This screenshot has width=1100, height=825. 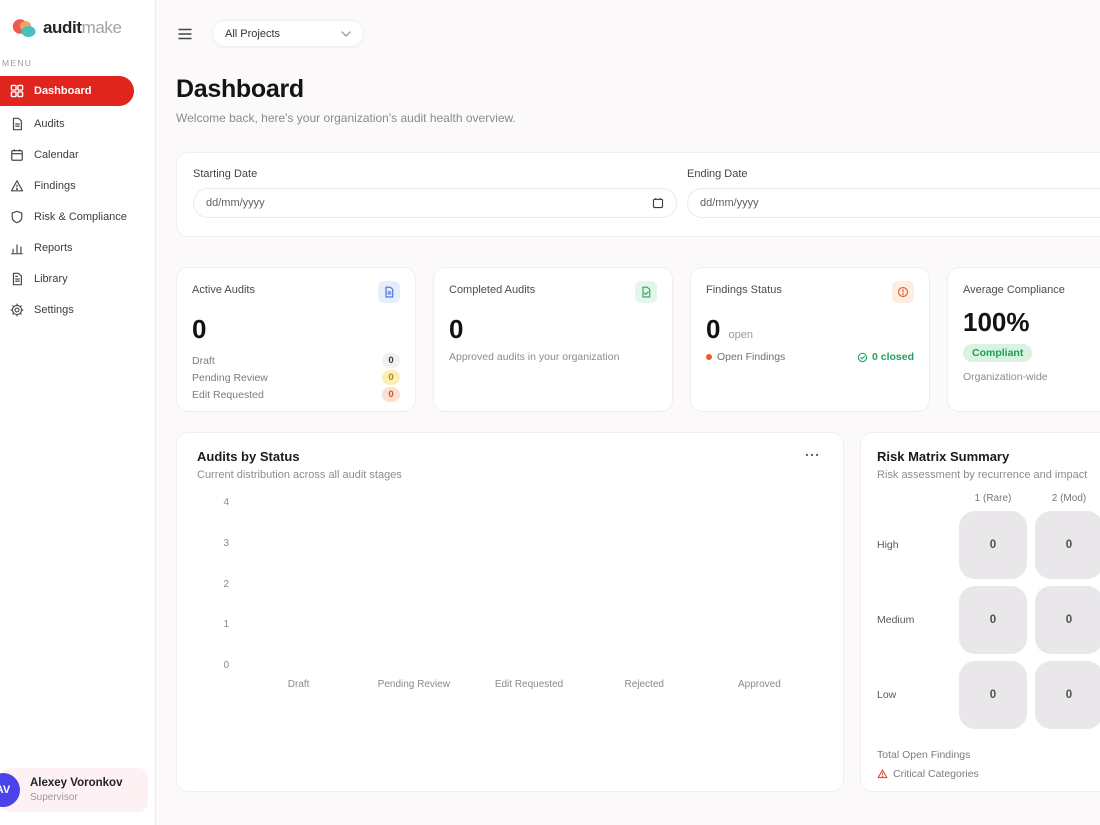 I want to click on file-icon, so click(x=389, y=292).